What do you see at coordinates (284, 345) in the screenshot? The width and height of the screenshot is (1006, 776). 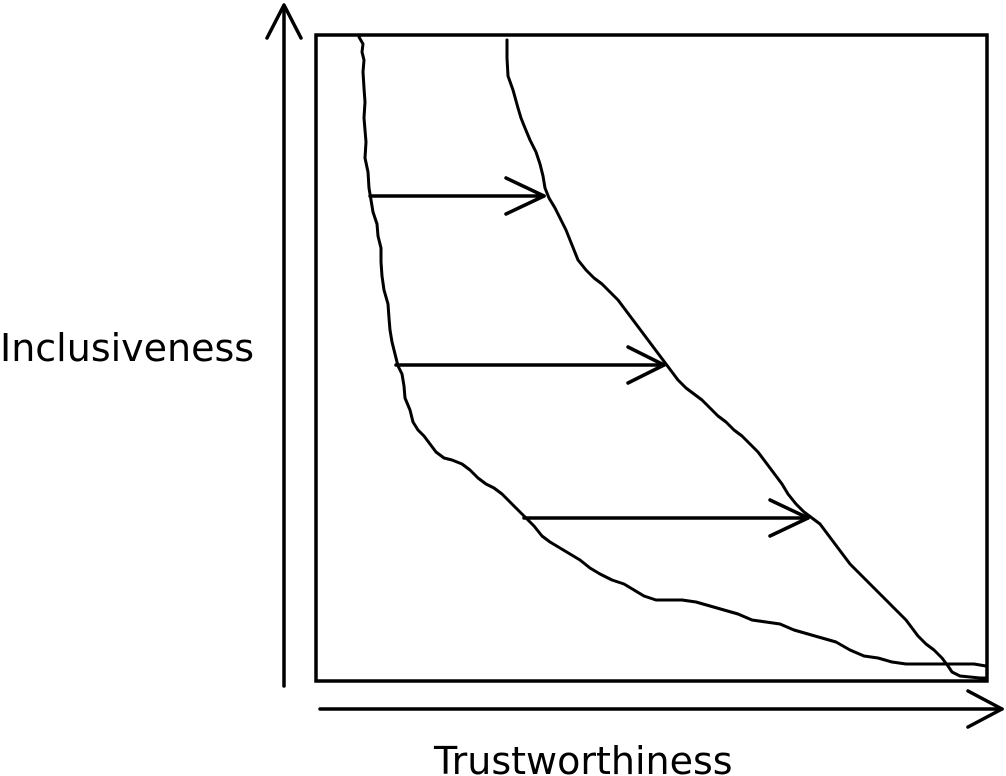 I see `y-axis-arrow` at bounding box center [284, 345].